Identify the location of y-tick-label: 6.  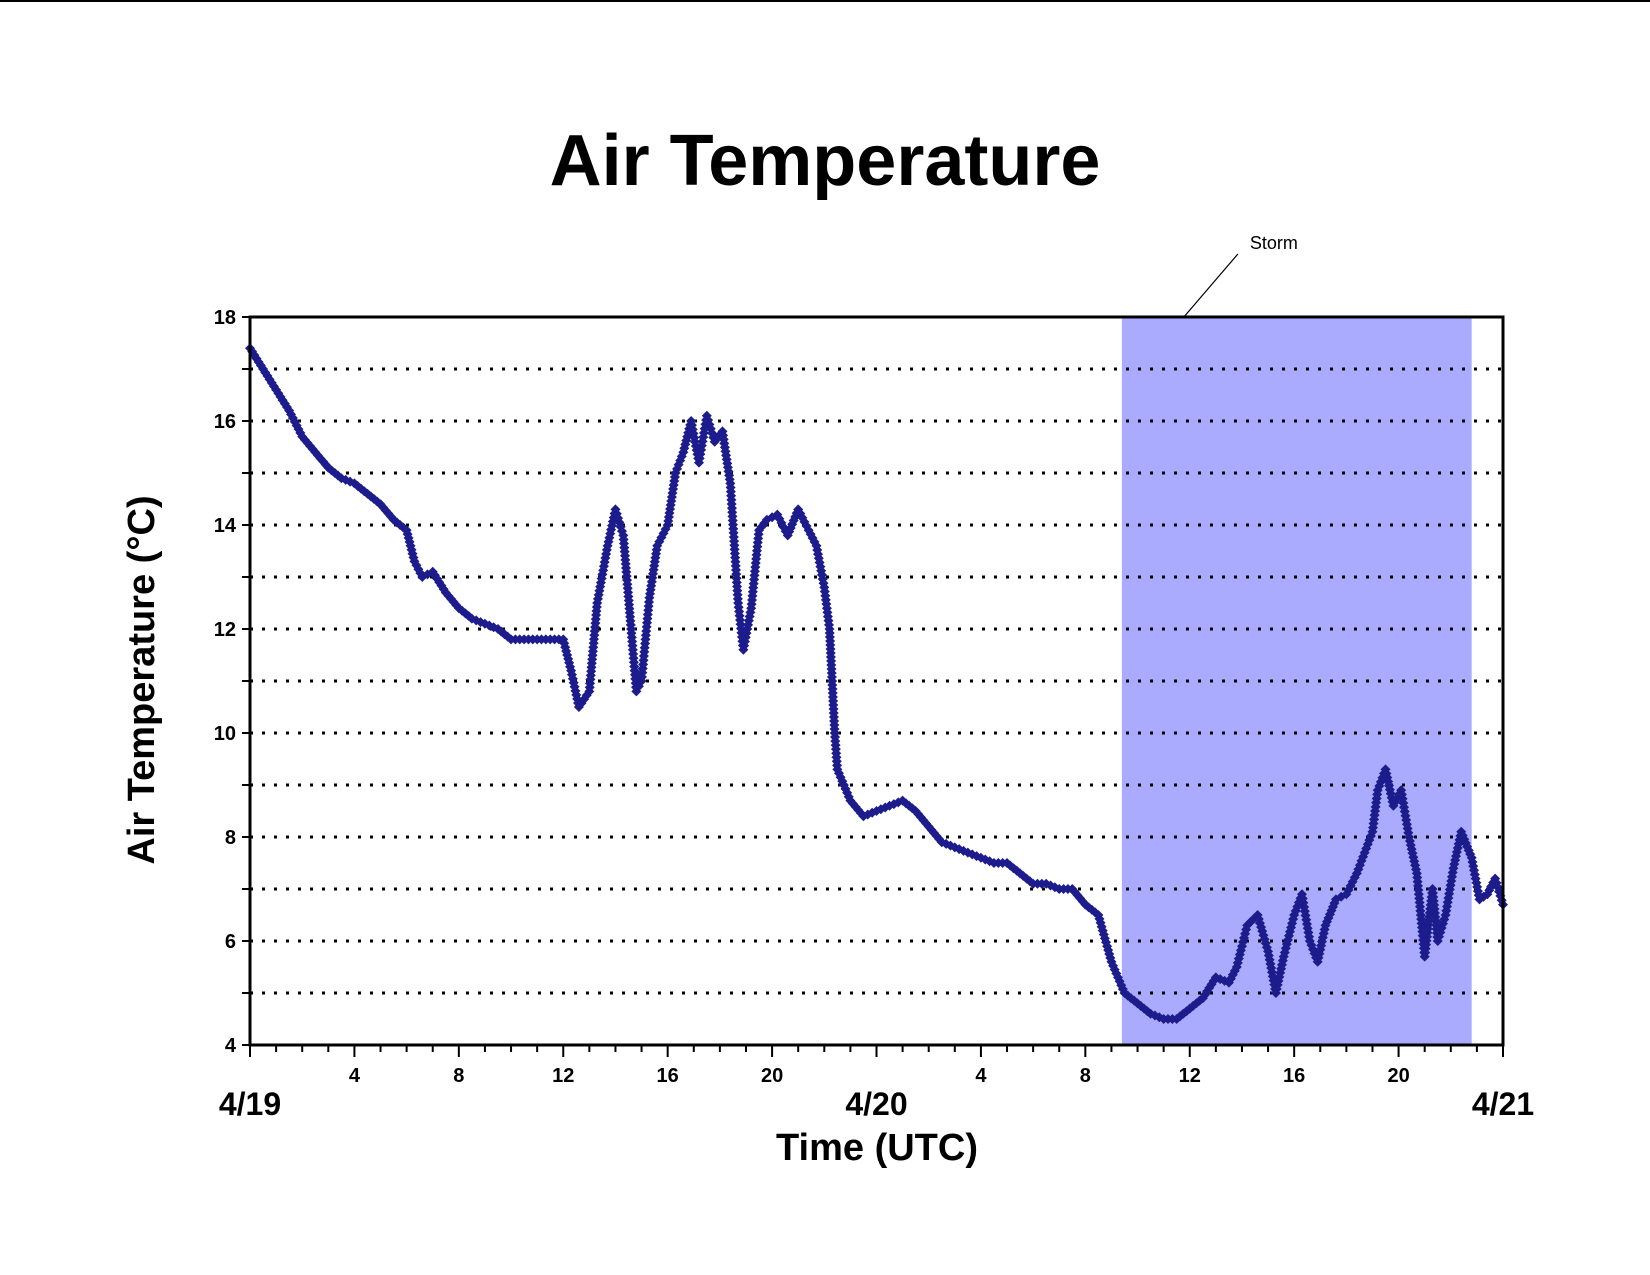
(230, 942).